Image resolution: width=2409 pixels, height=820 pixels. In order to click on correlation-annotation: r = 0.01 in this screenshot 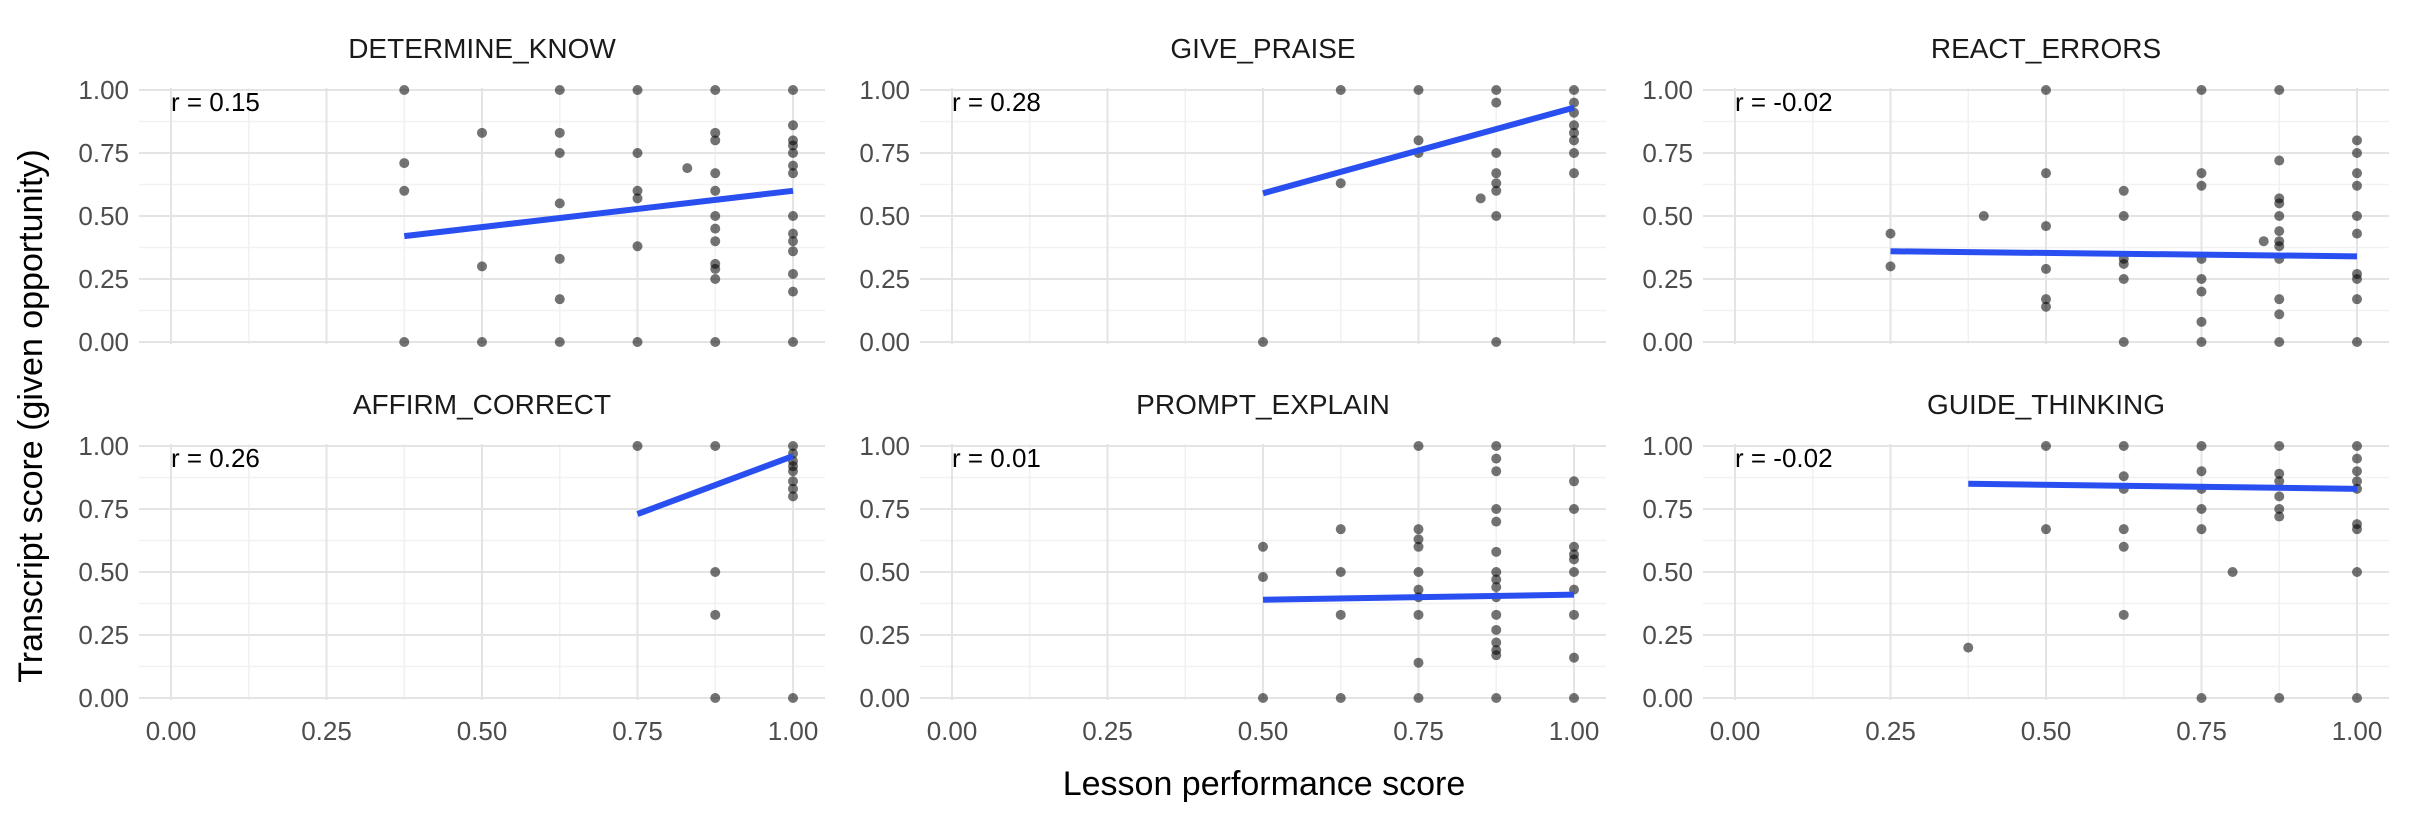, I will do `click(996, 458)`.